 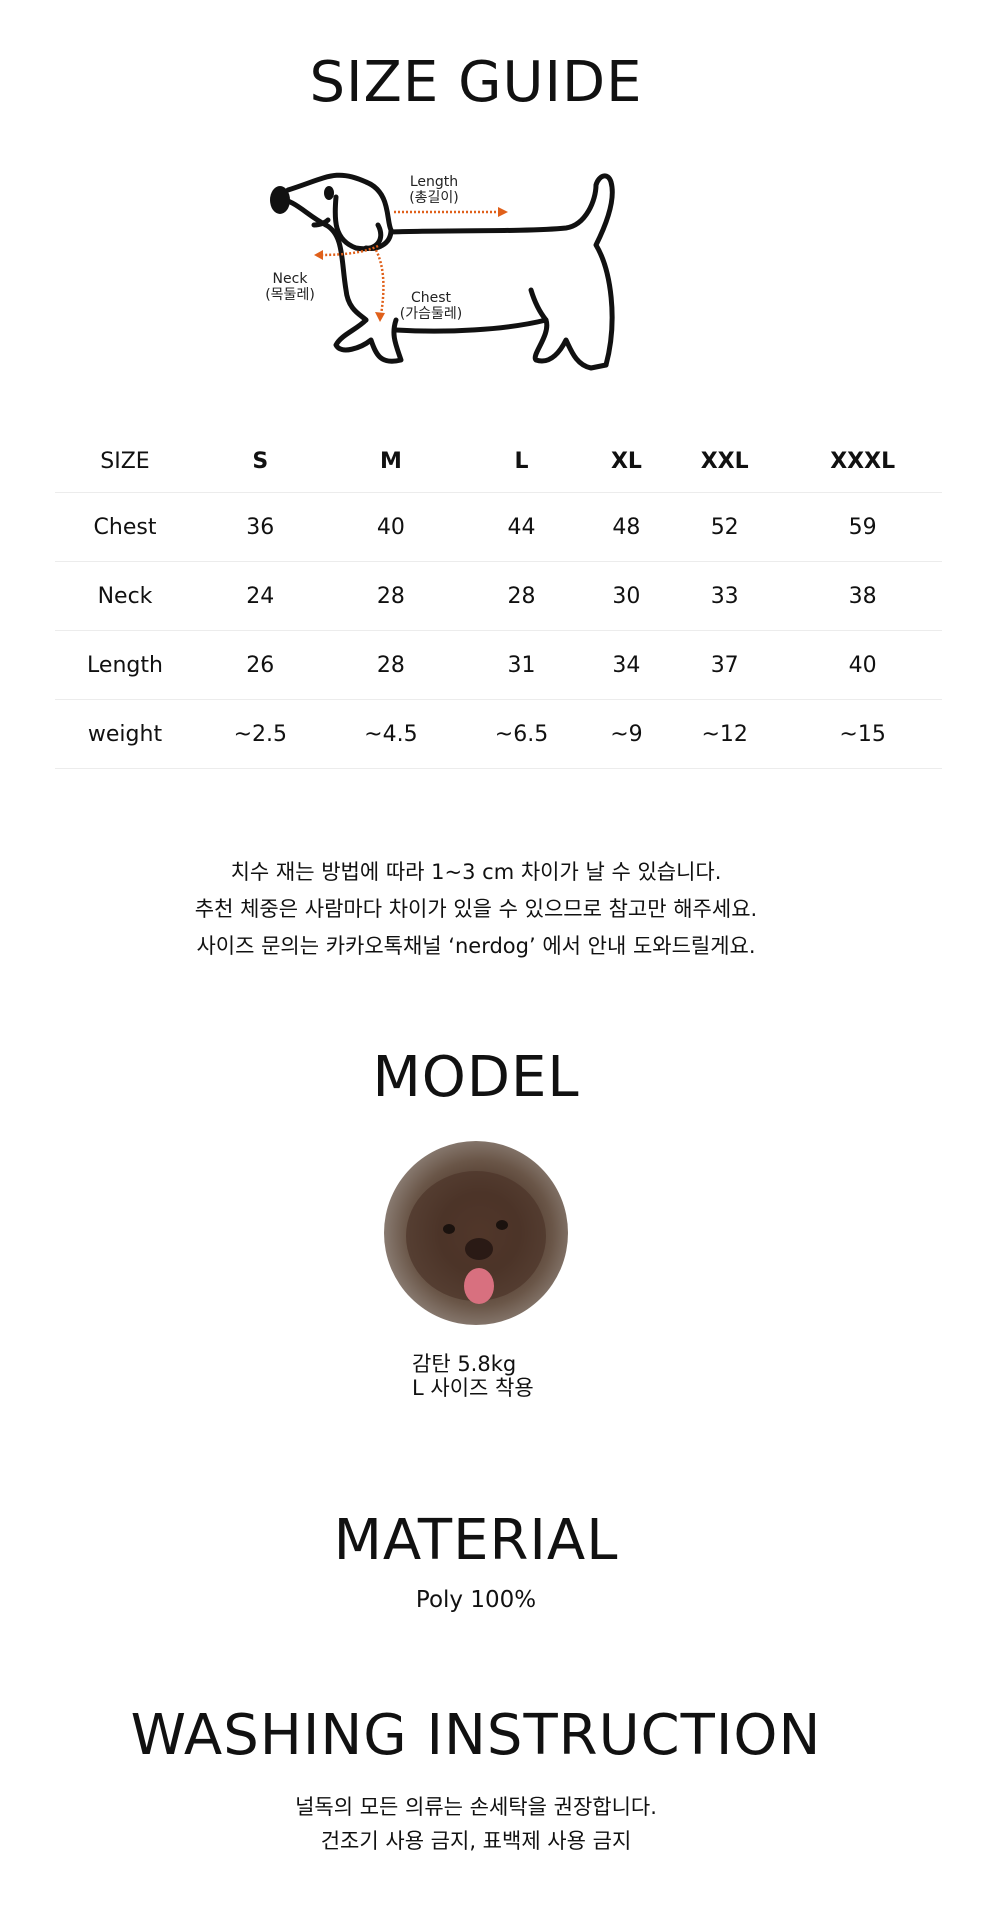 What do you see at coordinates (390, 461) in the screenshot?
I see `table-header: M` at bounding box center [390, 461].